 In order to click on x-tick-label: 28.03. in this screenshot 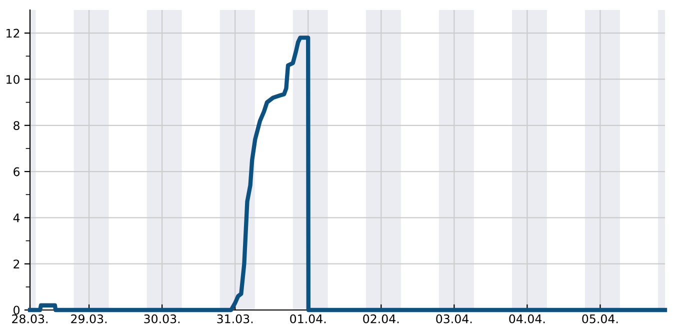, I will do `click(30, 319)`.